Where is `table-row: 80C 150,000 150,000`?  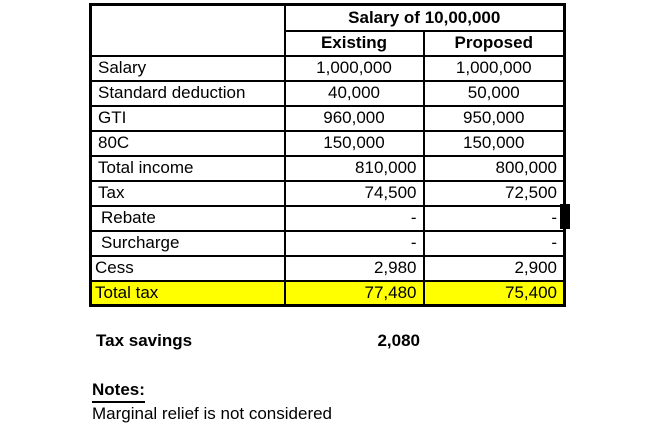 table-row: 80C 150,000 150,000 is located at coordinates (327, 143).